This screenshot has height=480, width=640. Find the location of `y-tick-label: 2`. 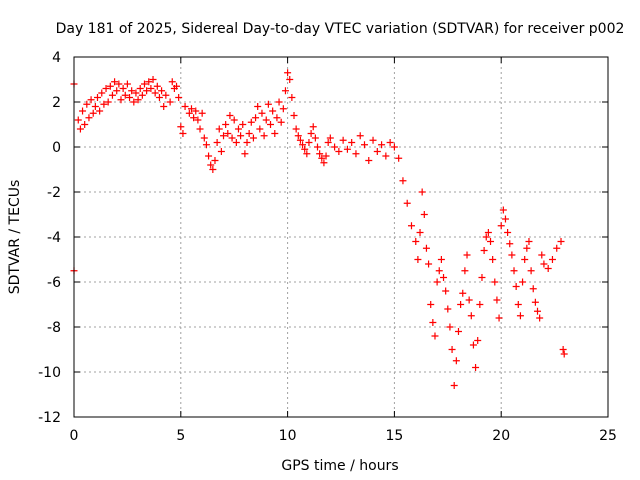

y-tick-label: 2 is located at coordinates (56, 103).